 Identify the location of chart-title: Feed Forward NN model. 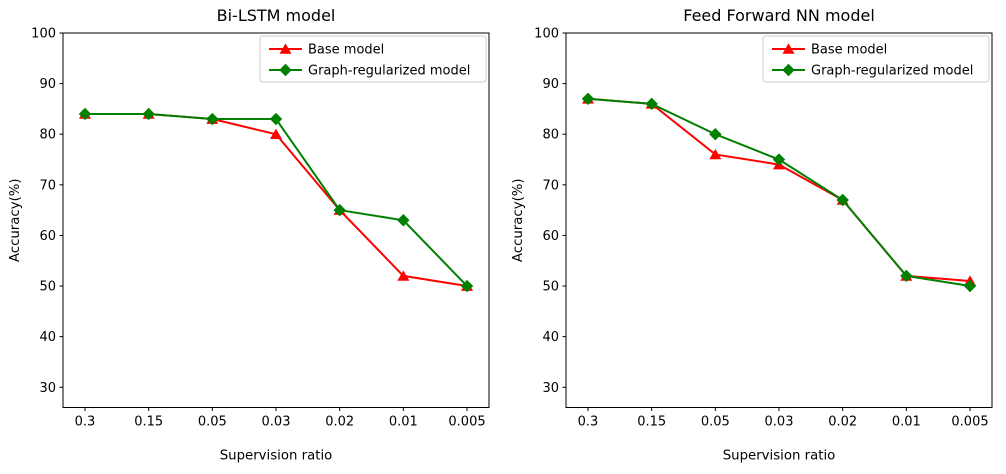
(779, 15).